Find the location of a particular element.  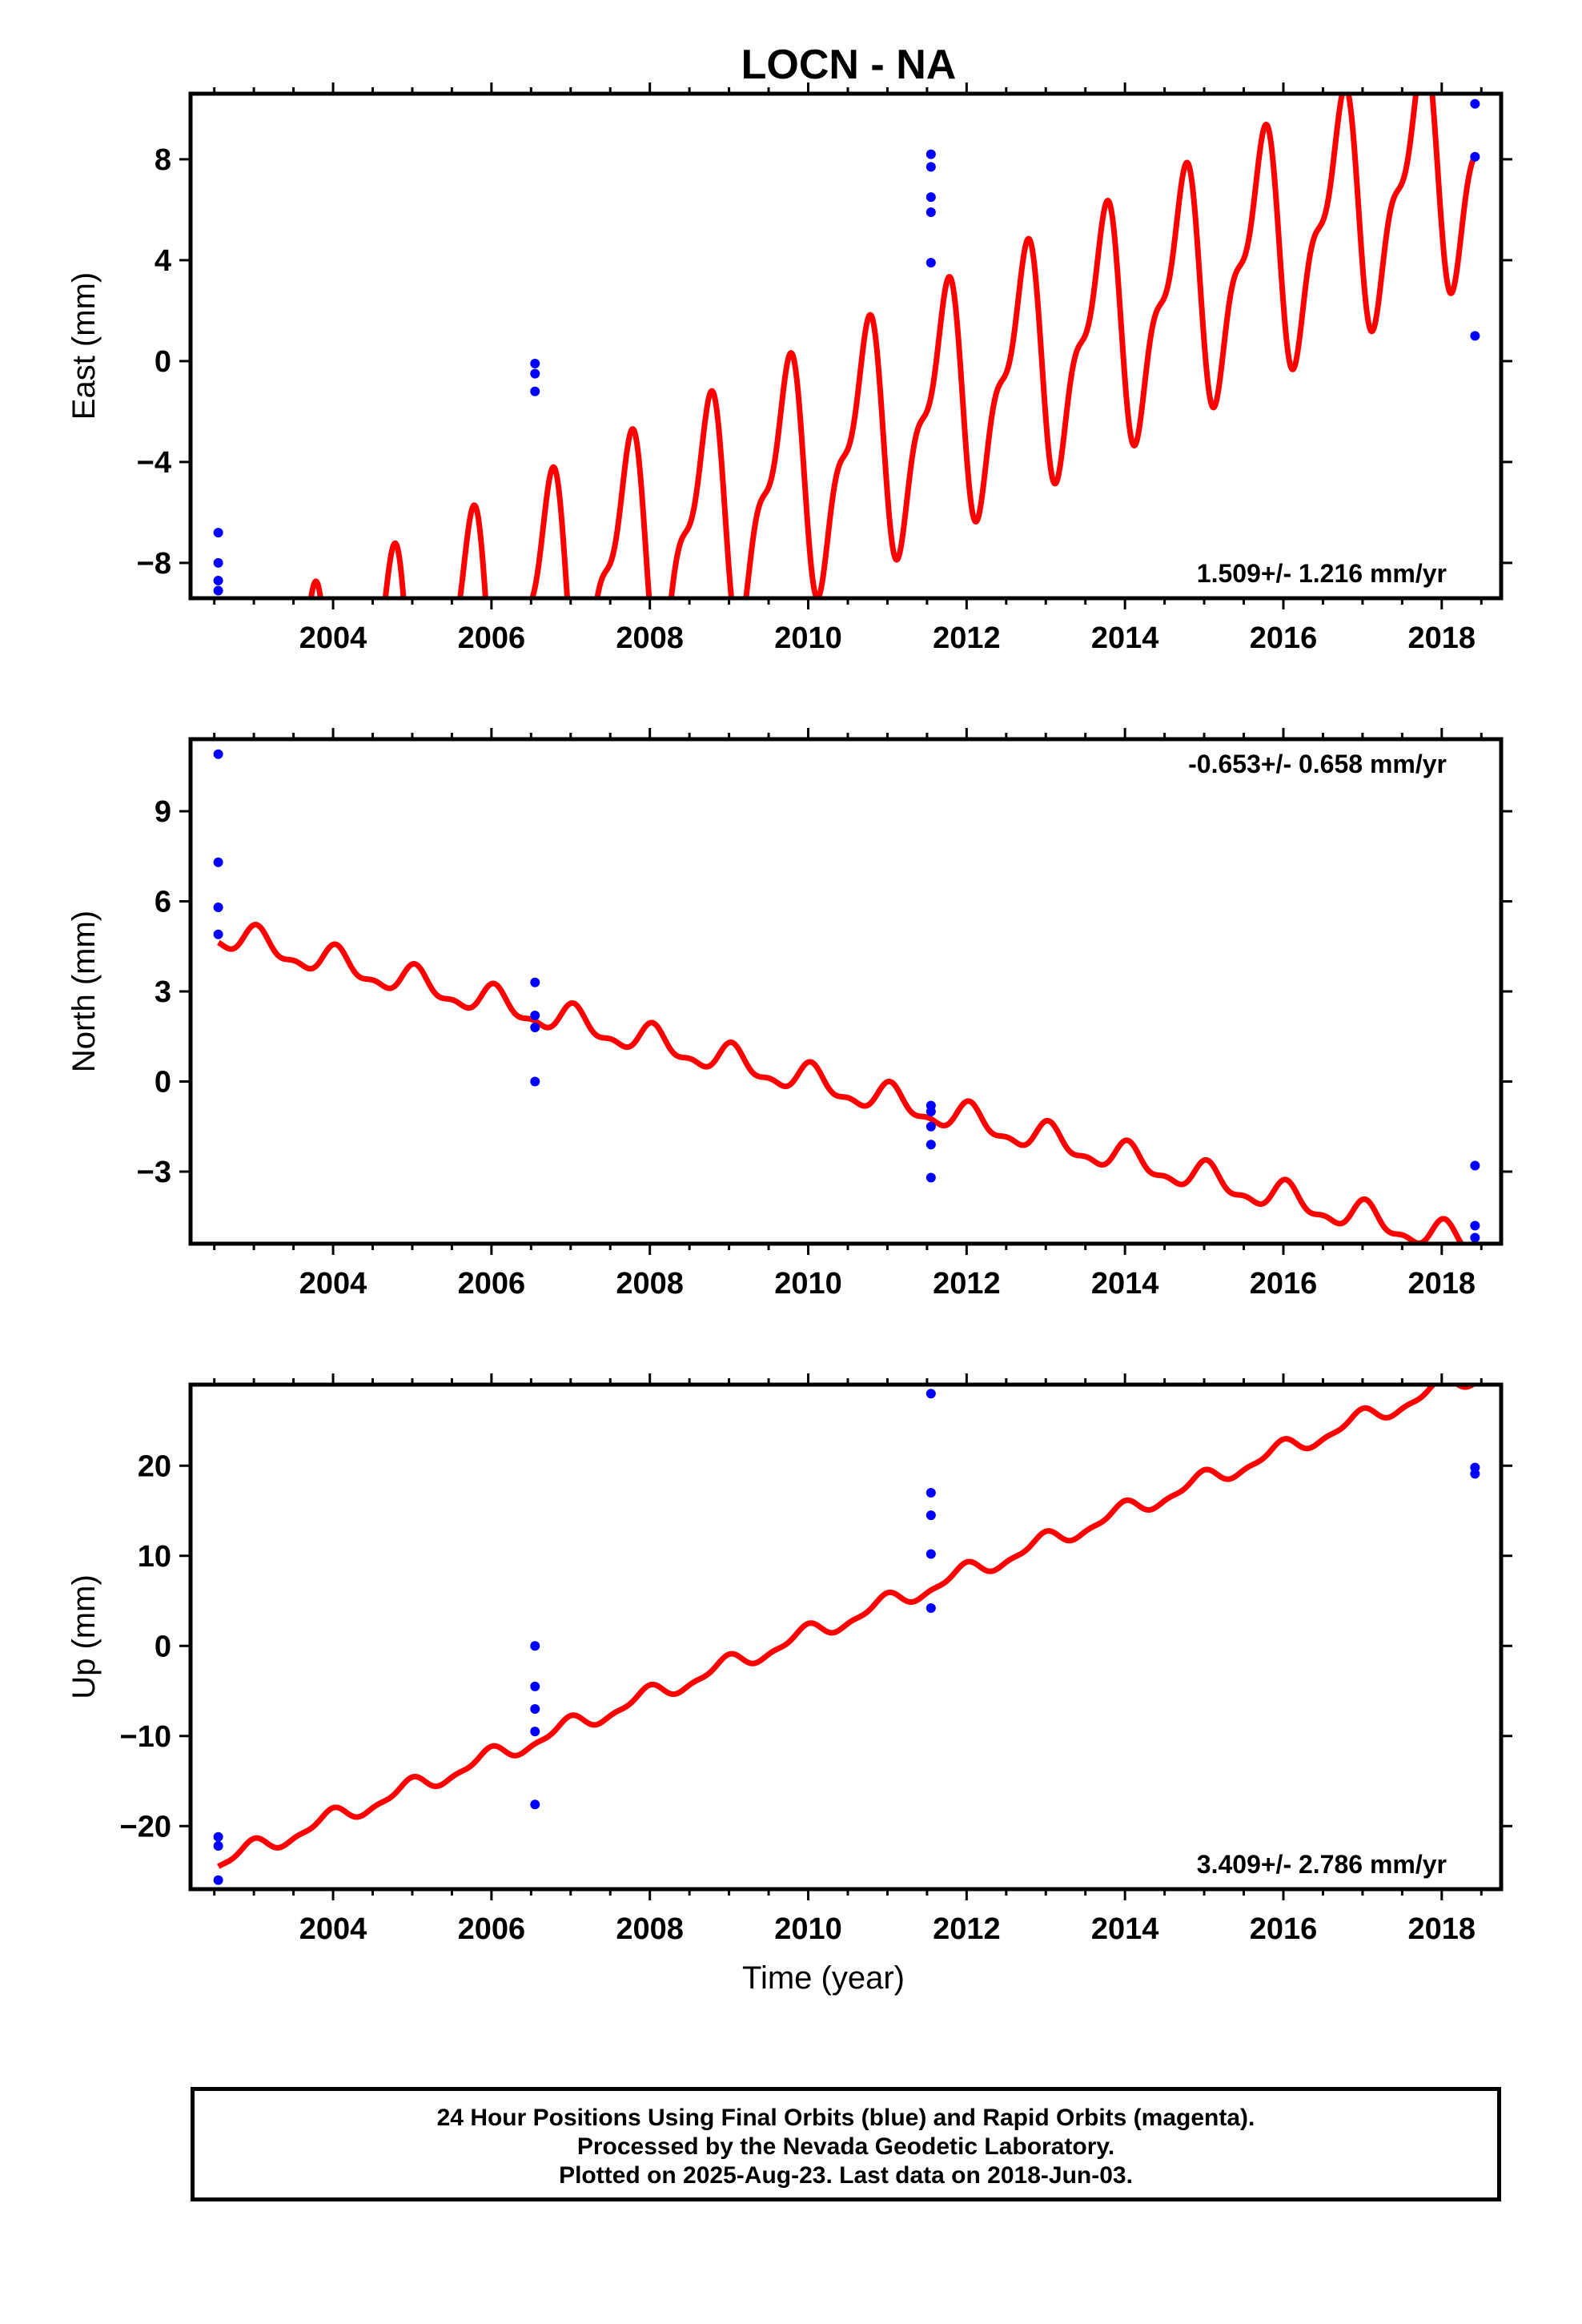

y-tick-label-north: −3 is located at coordinates (154, 1173).